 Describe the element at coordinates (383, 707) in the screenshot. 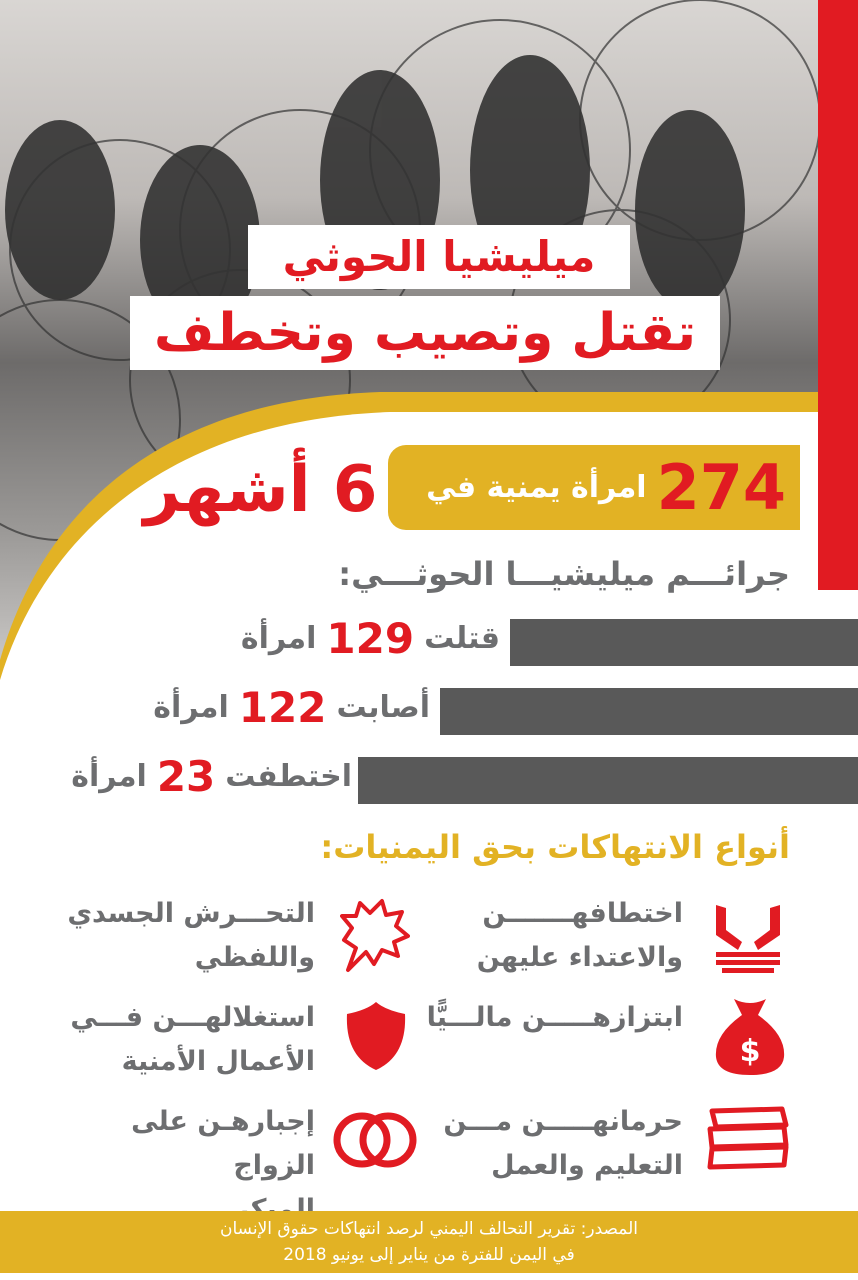

I see `crime-verb: أصابت` at that location.